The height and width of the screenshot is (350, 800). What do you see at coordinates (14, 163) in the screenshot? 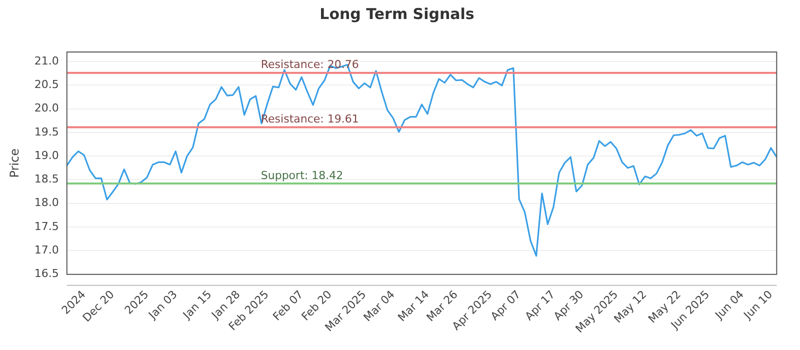
I see `y-axis-title: Price` at bounding box center [14, 163].